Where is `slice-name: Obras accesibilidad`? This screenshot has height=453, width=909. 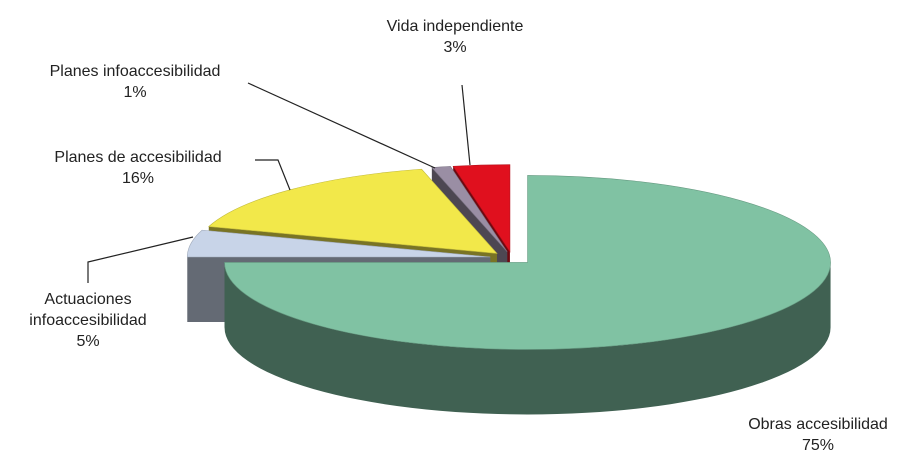
slice-name: Obras accesibilidad is located at coordinates (818, 424).